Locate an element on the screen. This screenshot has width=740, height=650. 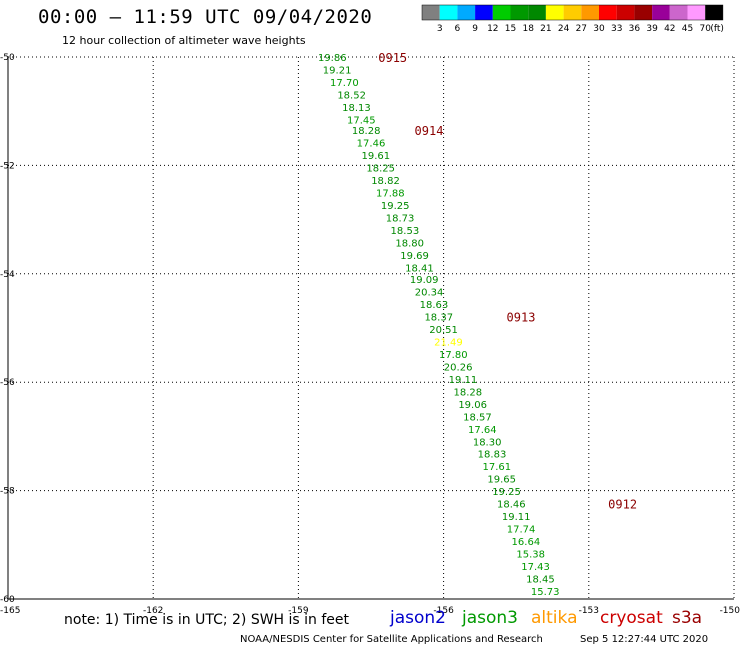
data-point-label: 18.30 is located at coordinates (487, 442).